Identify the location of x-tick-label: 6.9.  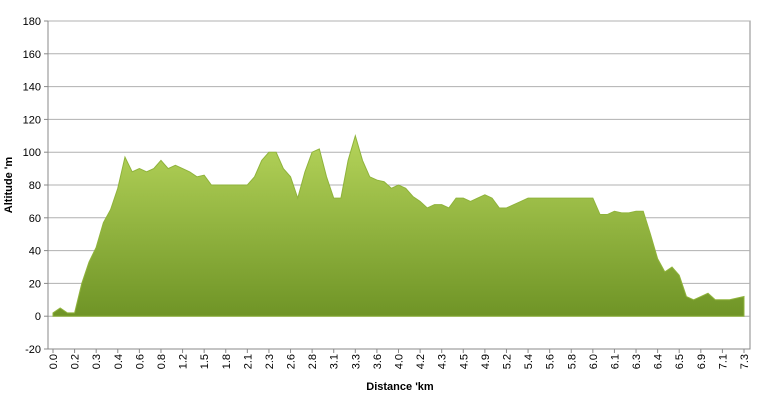
(702, 361).